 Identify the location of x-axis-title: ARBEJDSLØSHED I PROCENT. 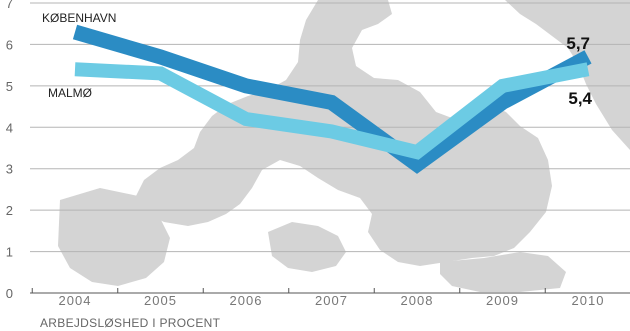
(130, 323).